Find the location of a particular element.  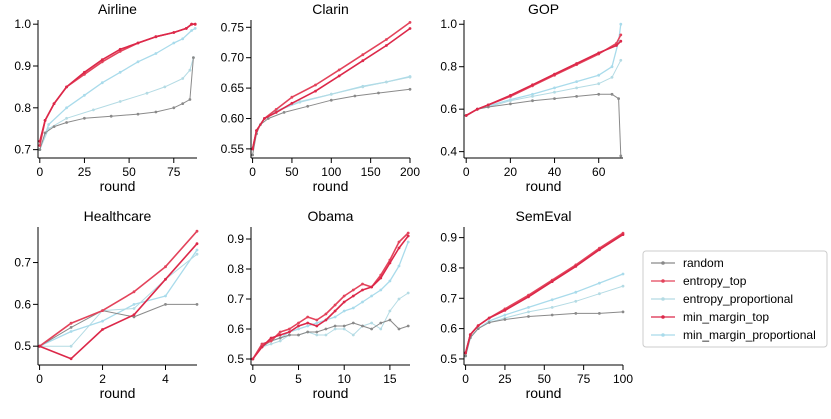

legend-label: random is located at coordinates (703, 263).